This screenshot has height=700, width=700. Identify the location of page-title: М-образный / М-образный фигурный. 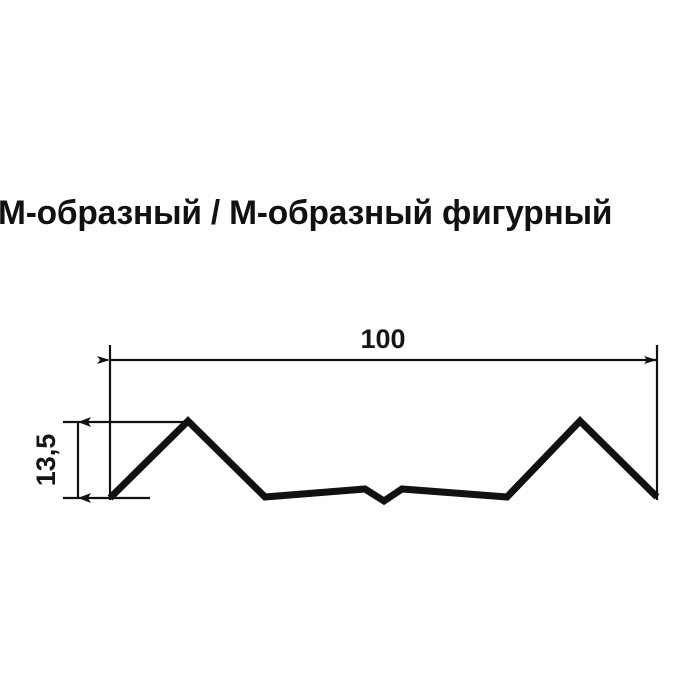
(306, 213).